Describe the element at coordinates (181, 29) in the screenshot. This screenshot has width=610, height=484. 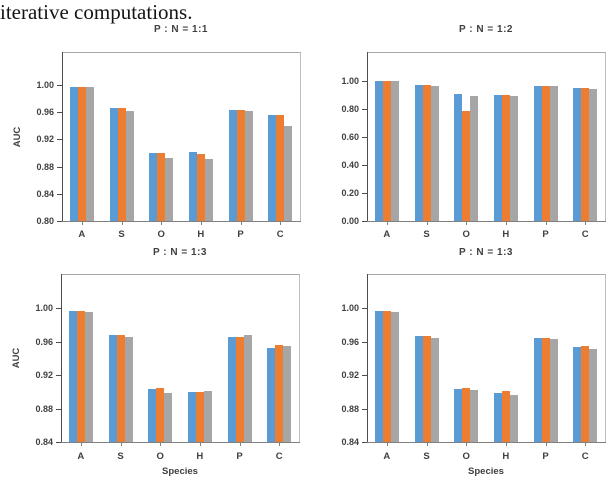
I see `chart-title: P : N = 1:1` at that location.